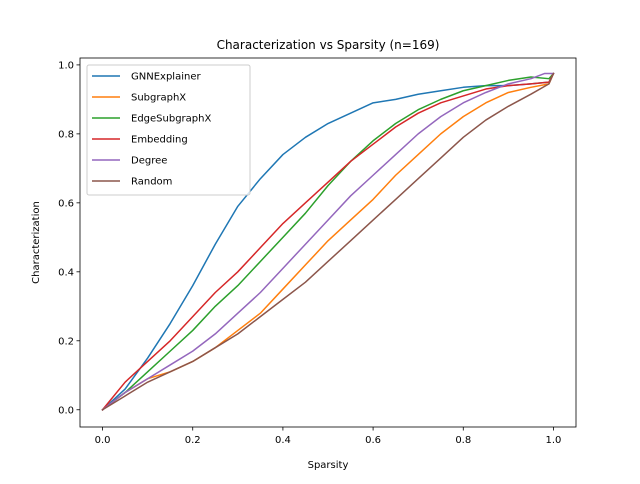 Image resolution: width=640 pixels, height=484 pixels. Describe the element at coordinates (159, 140) in the screenshot. I see `legend-label: Embedding` at that location.